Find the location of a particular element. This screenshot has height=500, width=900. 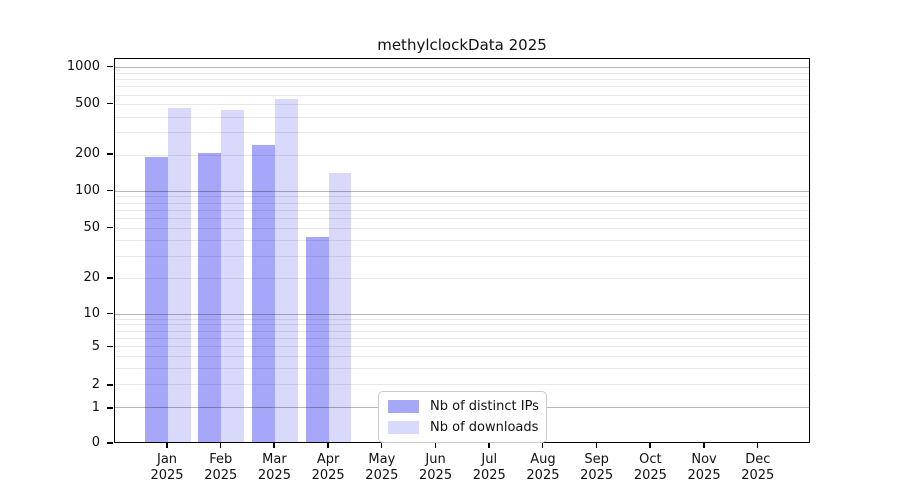

y-tick-label: 1000 is located at coordinates (83, 66).